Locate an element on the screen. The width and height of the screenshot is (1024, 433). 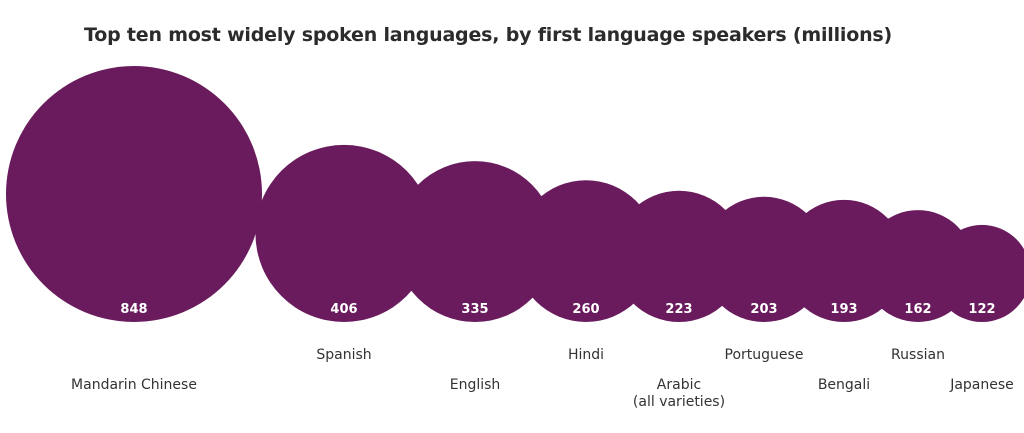
bubble-value-label: 122 is located at coordinates (981, 309).